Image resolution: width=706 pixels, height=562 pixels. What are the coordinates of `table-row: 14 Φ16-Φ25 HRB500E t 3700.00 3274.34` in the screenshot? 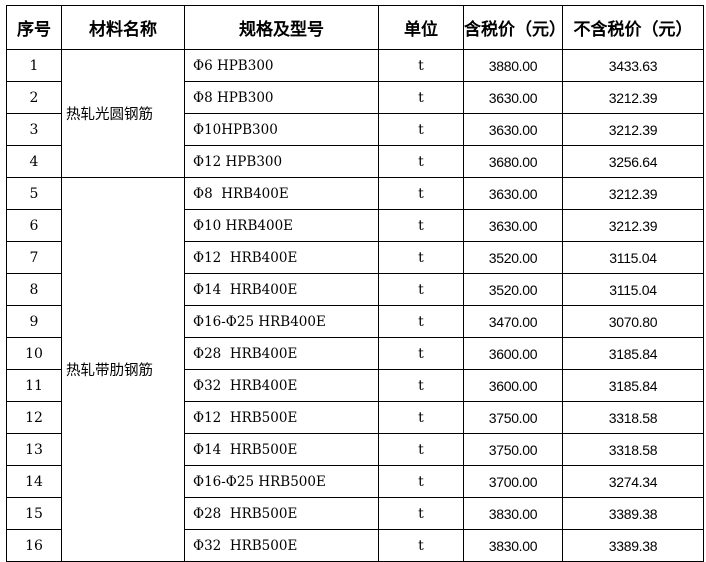 It's located at (355, 481).